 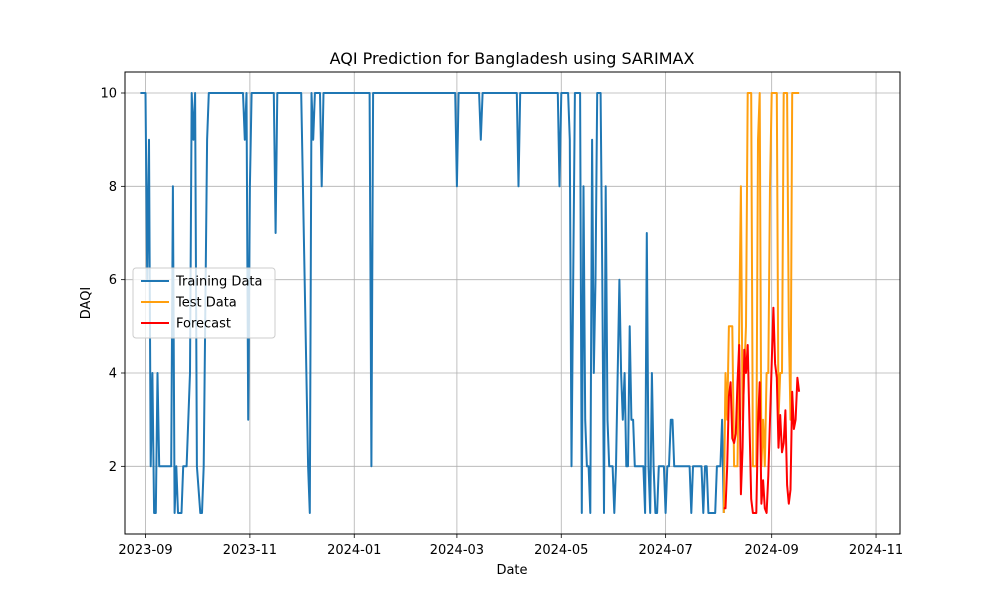 I want to click on legend-label: Test Data, so click(x=206, y=303).